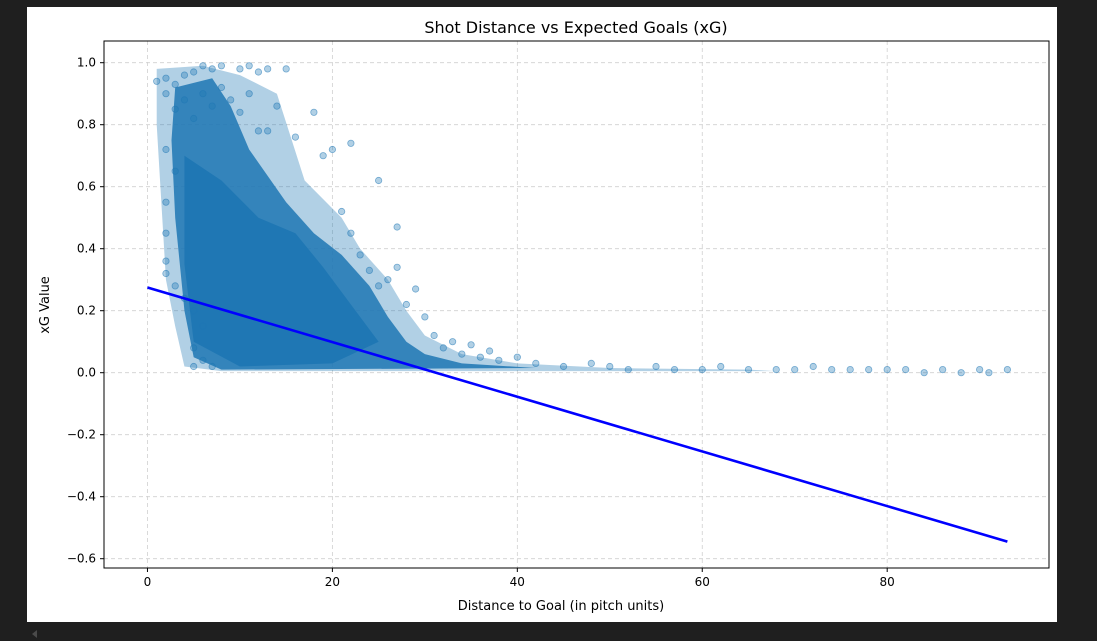  Describe the element at coordinates (575, 27) in the screenshot. I see `chart-title: Shot Distance vs Expected Goals (xG)` at that location.